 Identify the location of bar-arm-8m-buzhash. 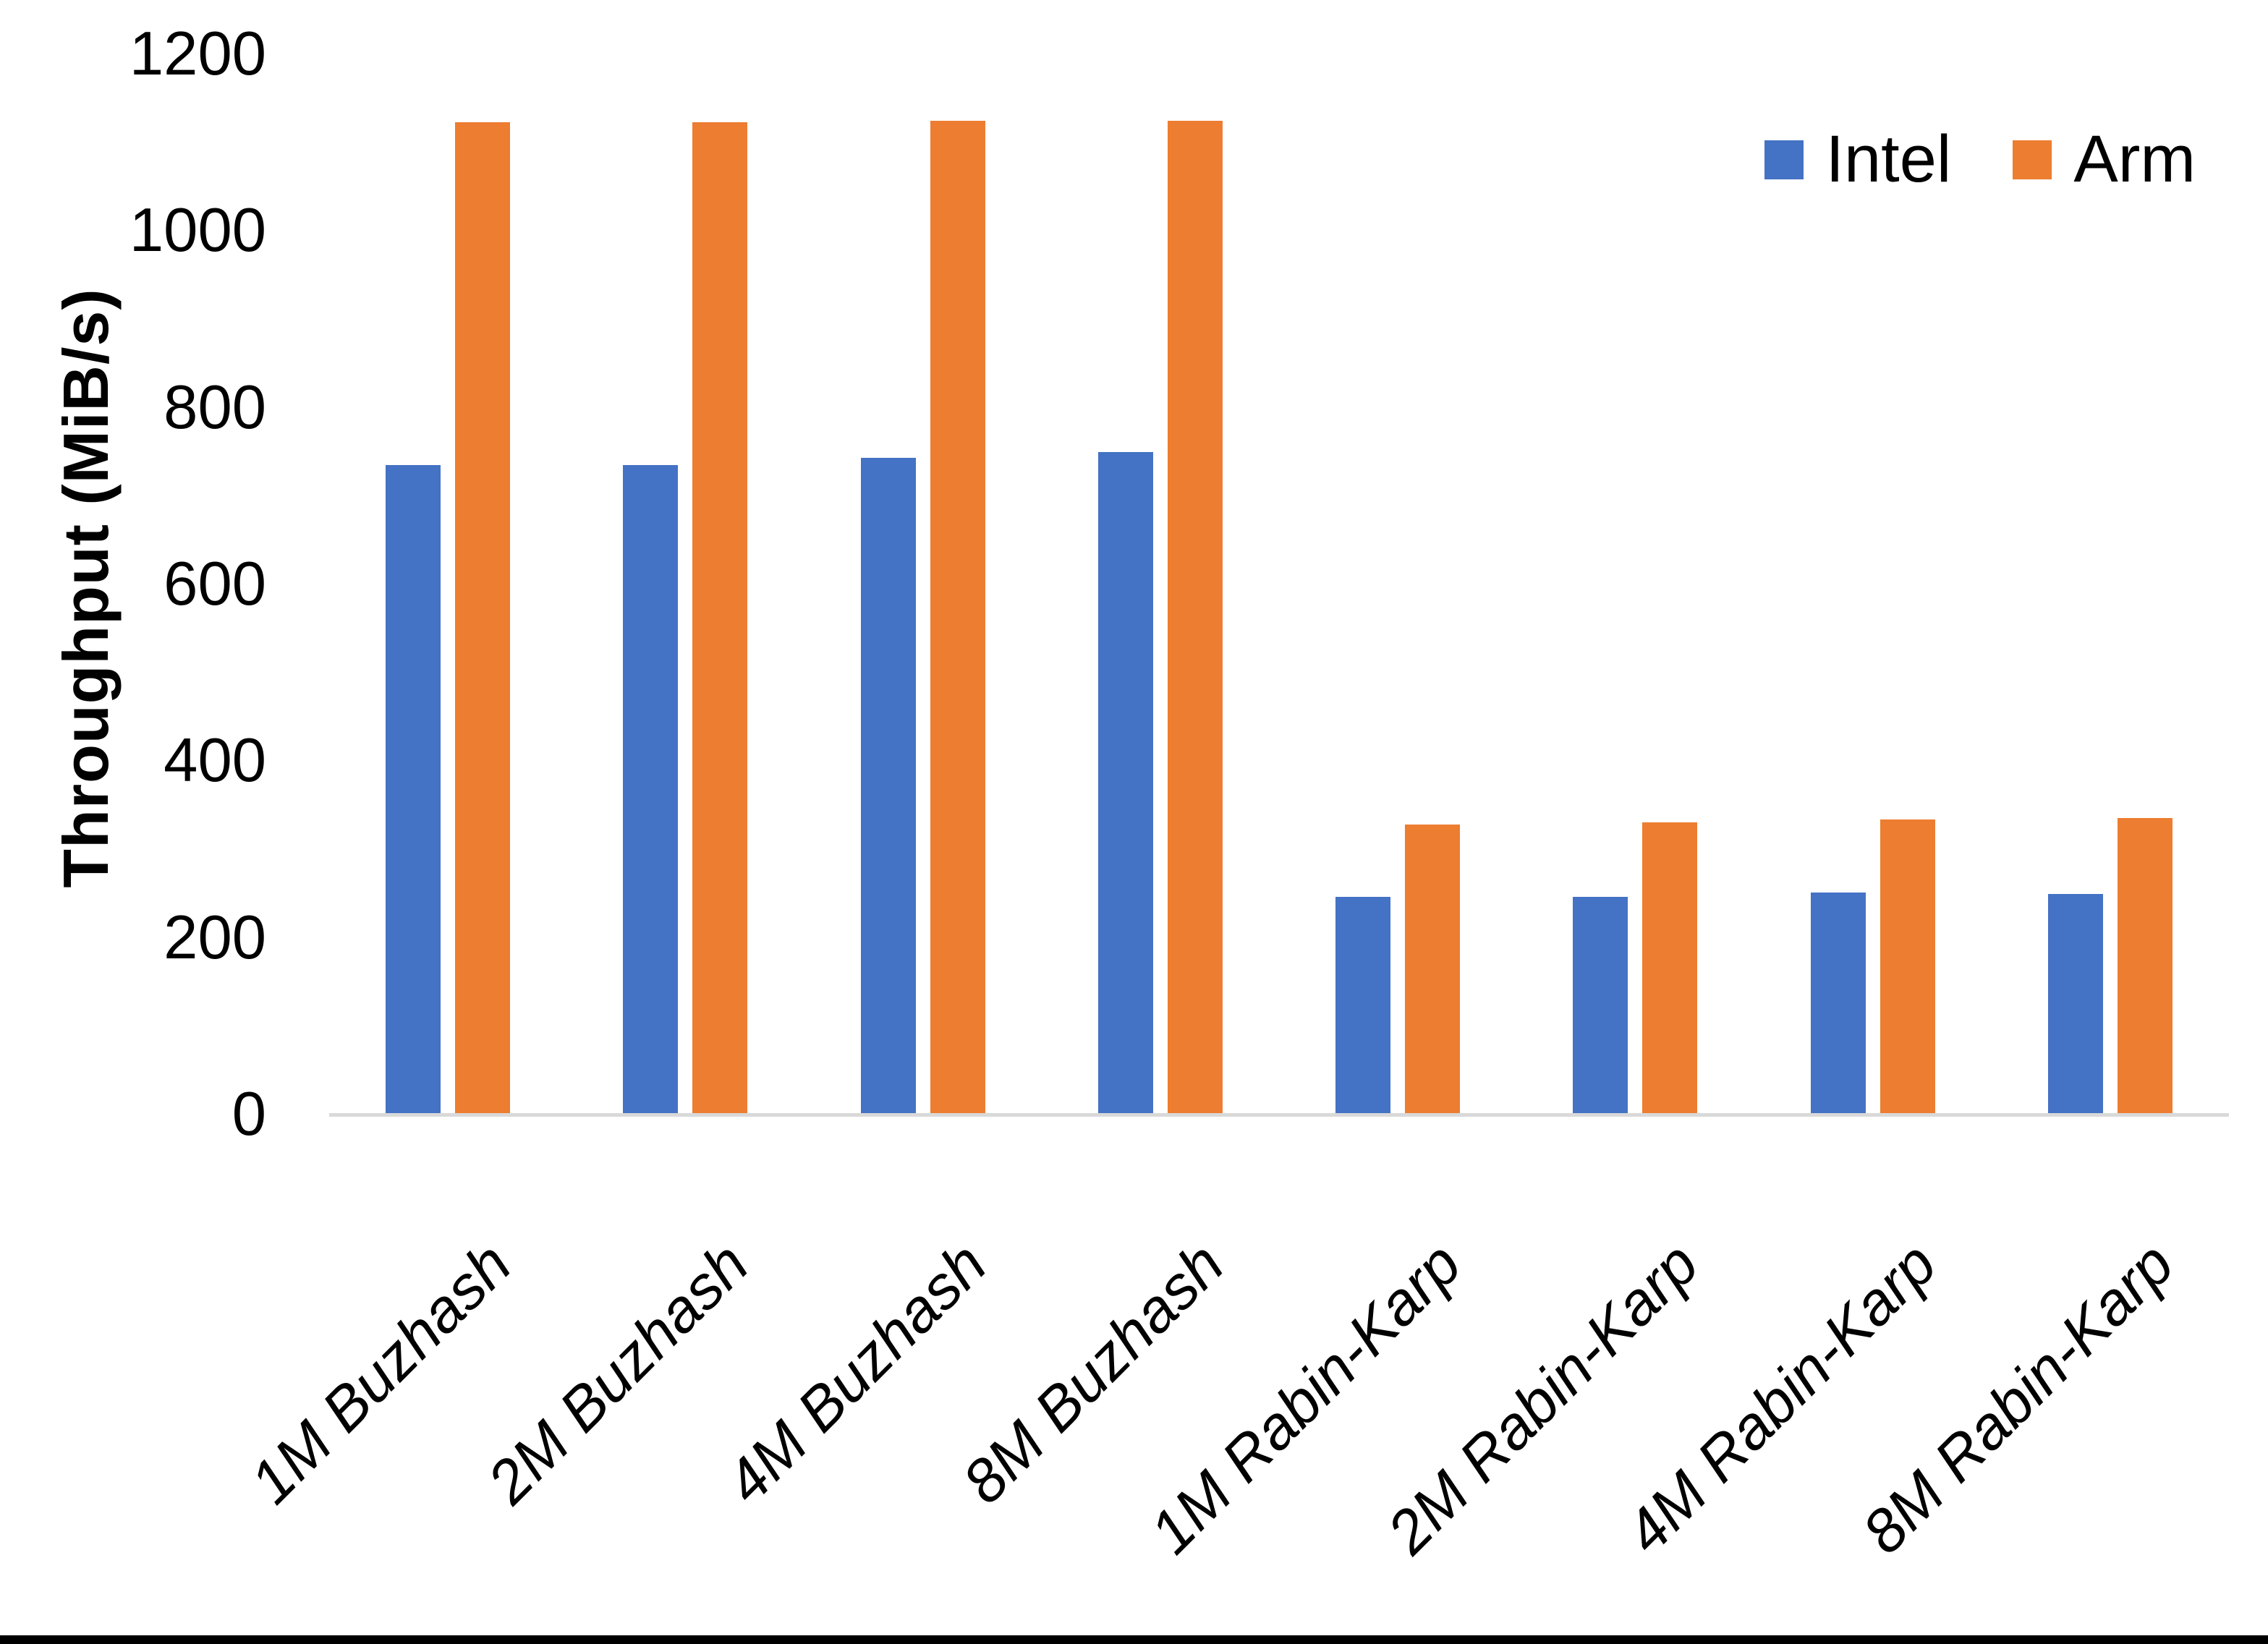
(1195, 617).